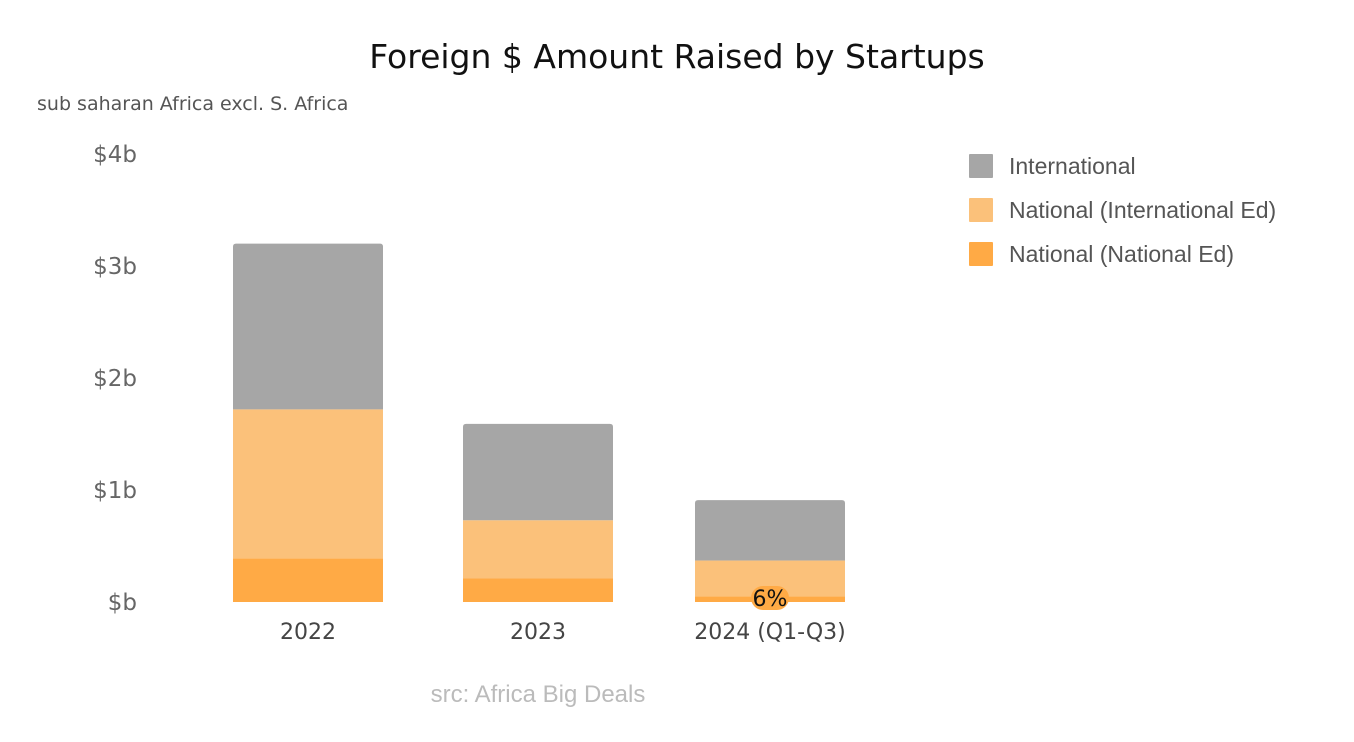 The image size is (1354, 742). What do you see at coordinates (115, 267) in the screenshot?
I see `y-tick-label: $3b` at bounding box center [115, 267].